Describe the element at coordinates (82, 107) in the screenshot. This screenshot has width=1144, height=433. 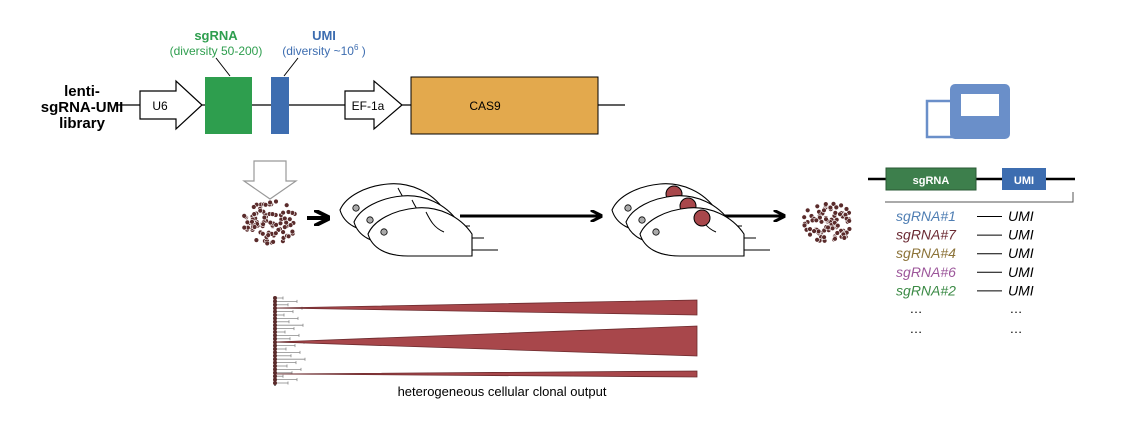
I see `library-label-line2: sgRNA-UMI` at that location.